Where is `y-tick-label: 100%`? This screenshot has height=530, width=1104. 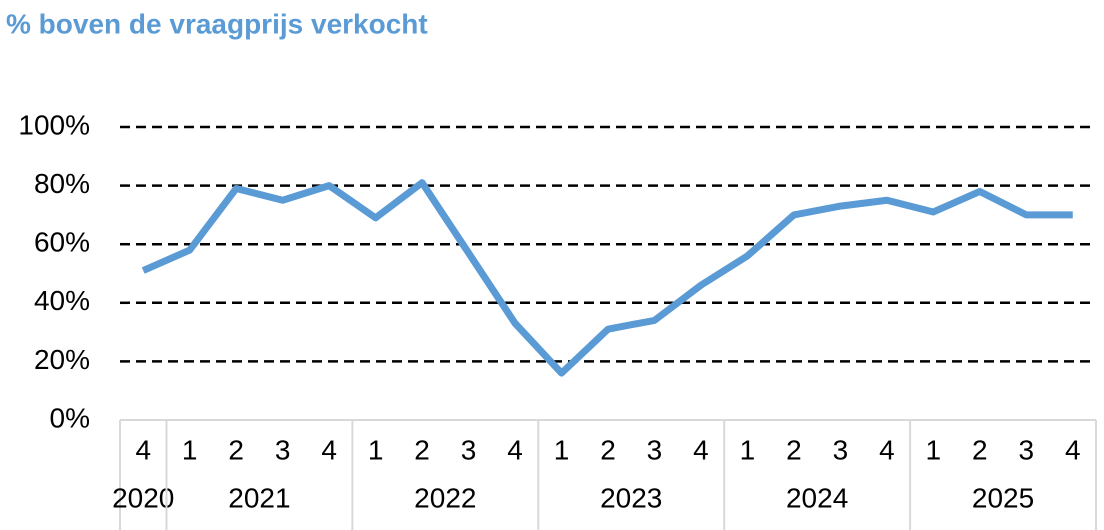 y-tick-label: 100% is located at coordinates (54, 124).